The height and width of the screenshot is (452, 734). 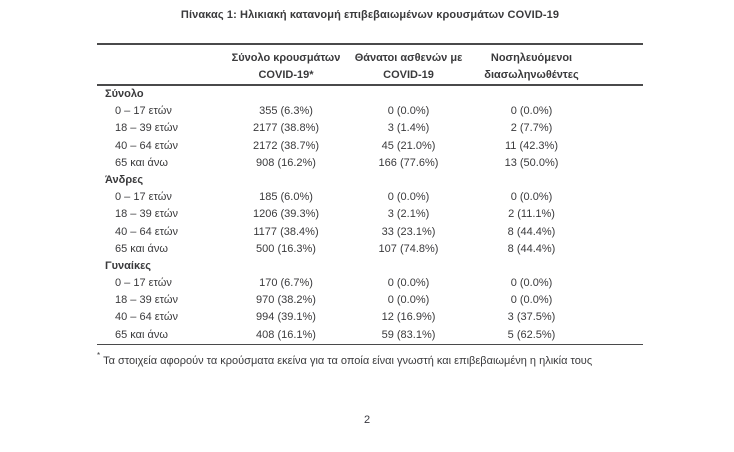 I want to click on cell-cases: 1177 (38.4%), so click(x=286, y=231).